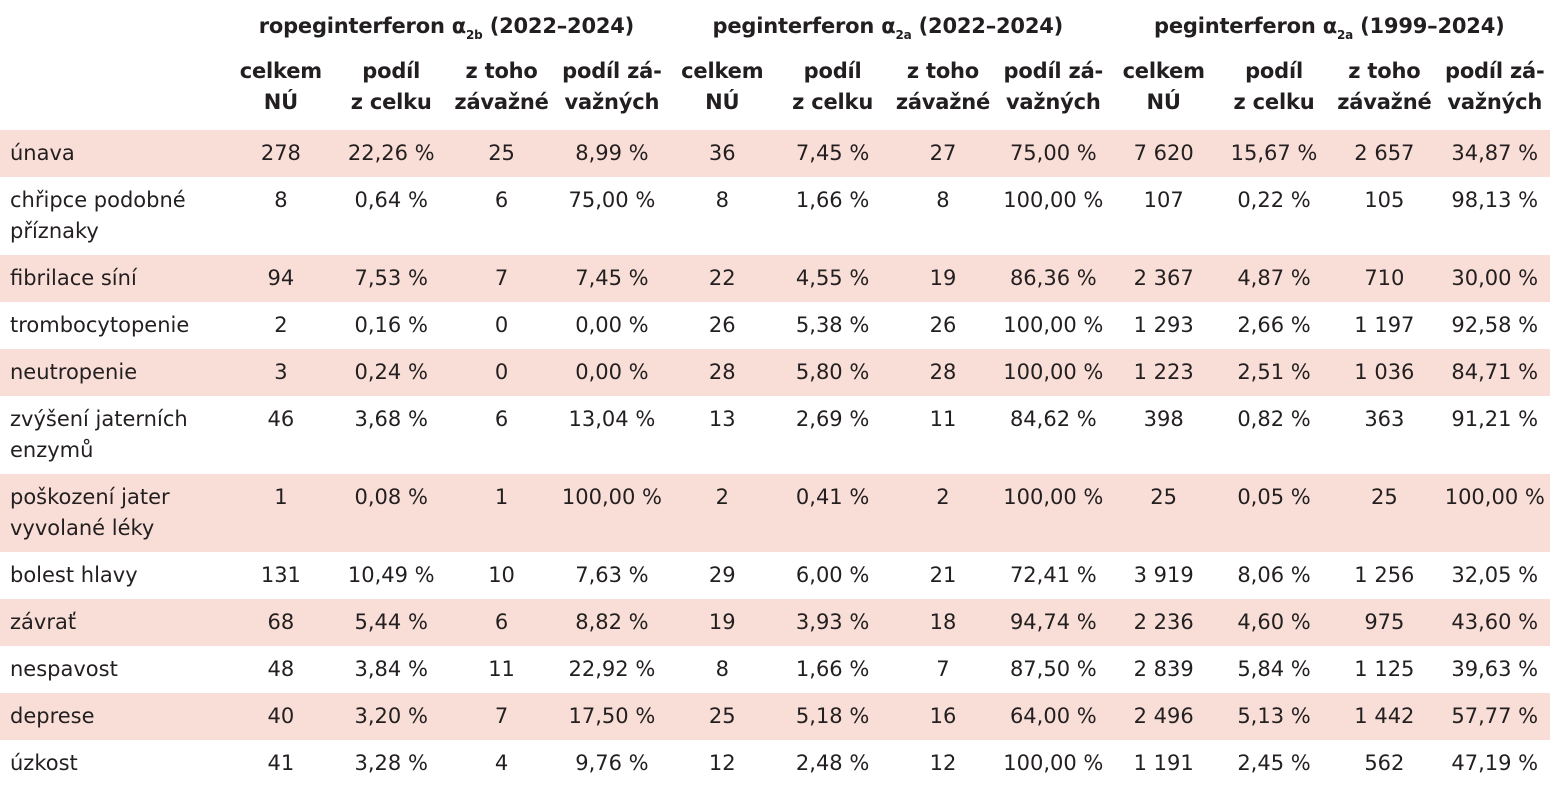 The height and width of the screenshot is (800, 1558). I want to click on cell-serious-share-group-3: 92,58 %, so click(1495, 325).